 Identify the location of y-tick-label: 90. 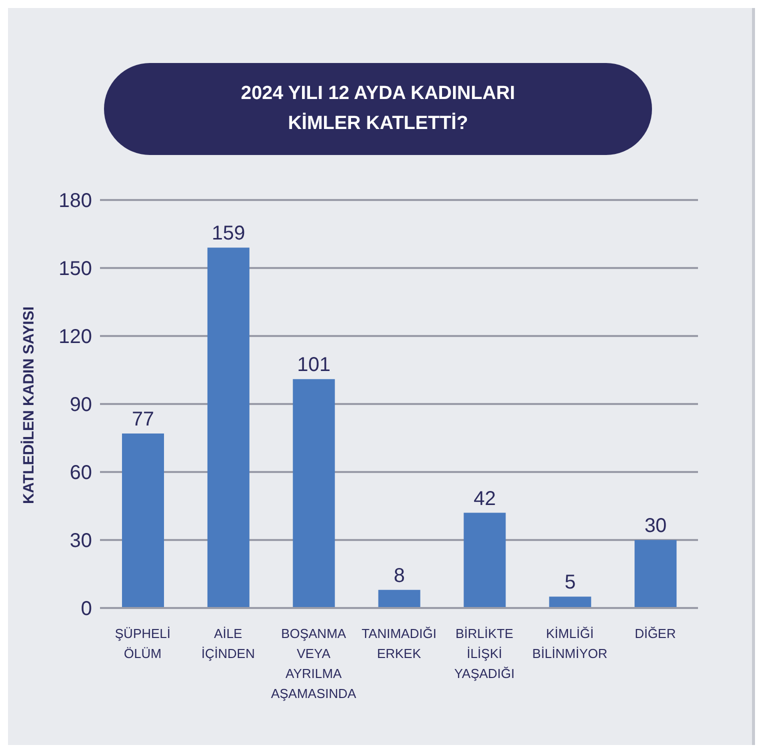
(81, 405).